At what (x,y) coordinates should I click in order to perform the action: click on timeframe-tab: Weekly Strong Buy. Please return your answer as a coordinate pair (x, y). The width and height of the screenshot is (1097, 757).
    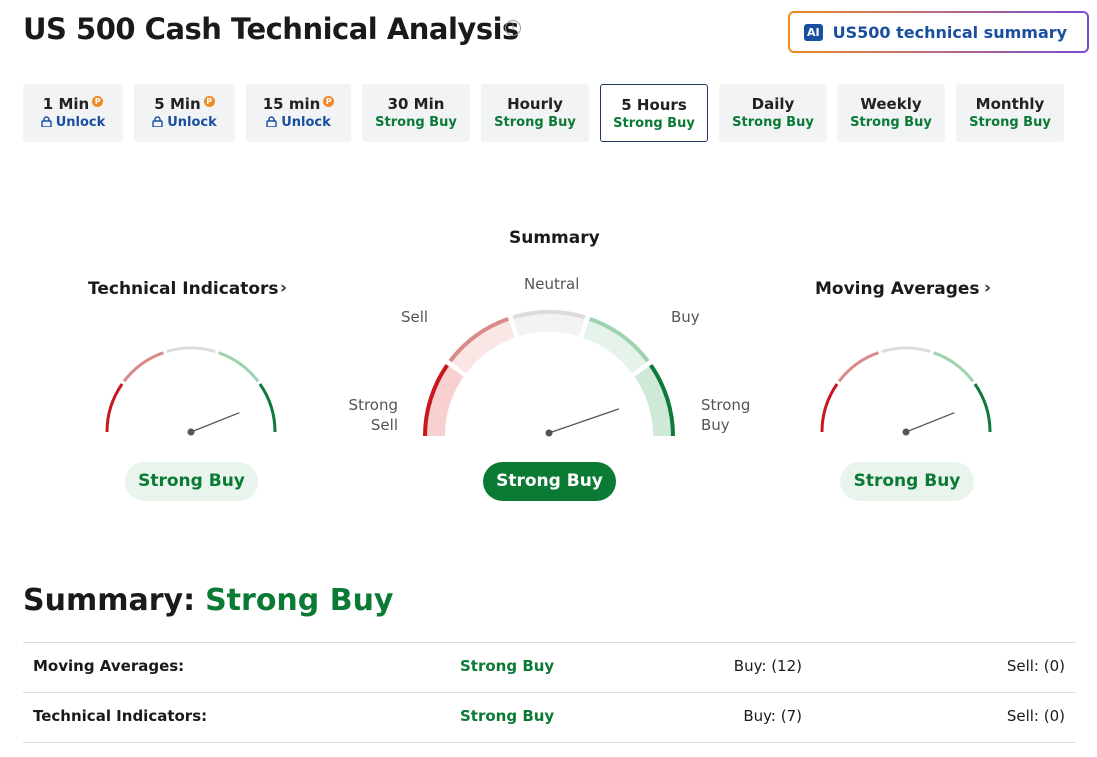
    Looking at the image, I should click on (891, 113).